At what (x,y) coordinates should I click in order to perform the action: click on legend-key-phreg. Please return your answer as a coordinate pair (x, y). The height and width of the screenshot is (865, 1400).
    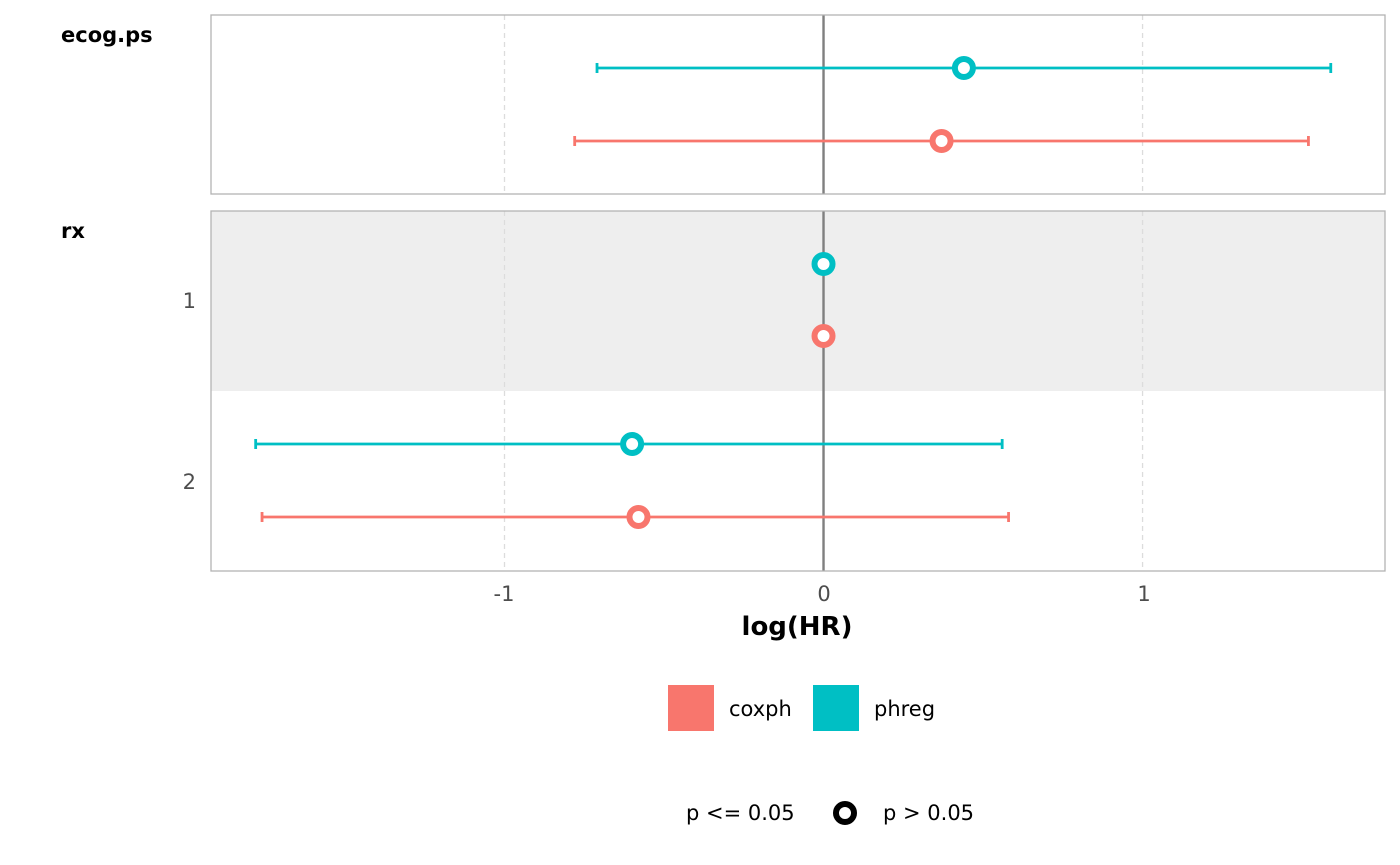
    Looking at the image, I should click on (836, 708).